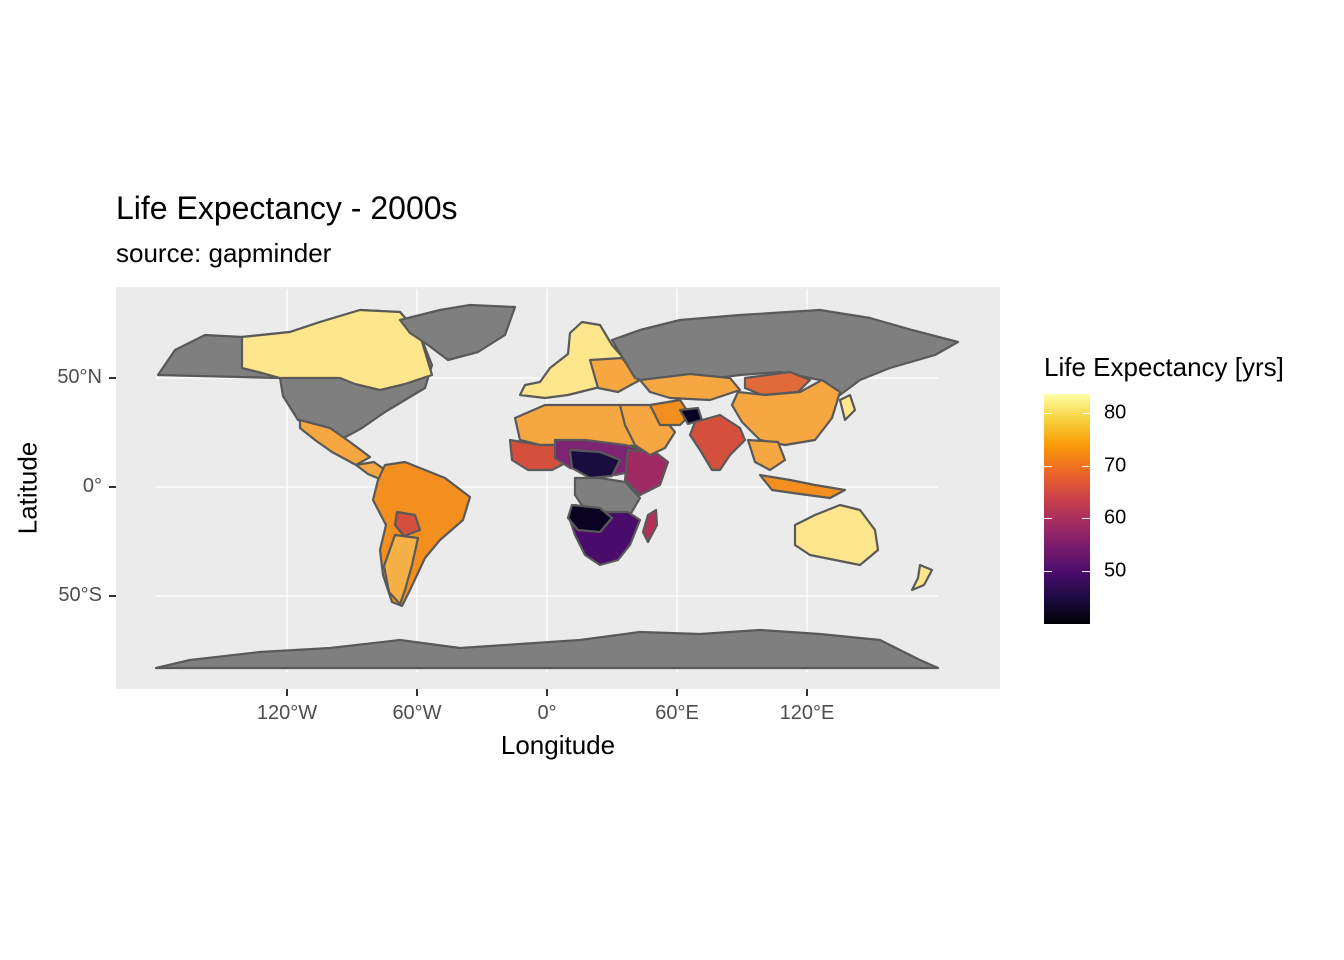 The image size is (1344, 960). What do you see at coordinates (80, 595) in the screenshot?
I see `y-tick-label-50s: 50°S` at bounding box center [80, 595].